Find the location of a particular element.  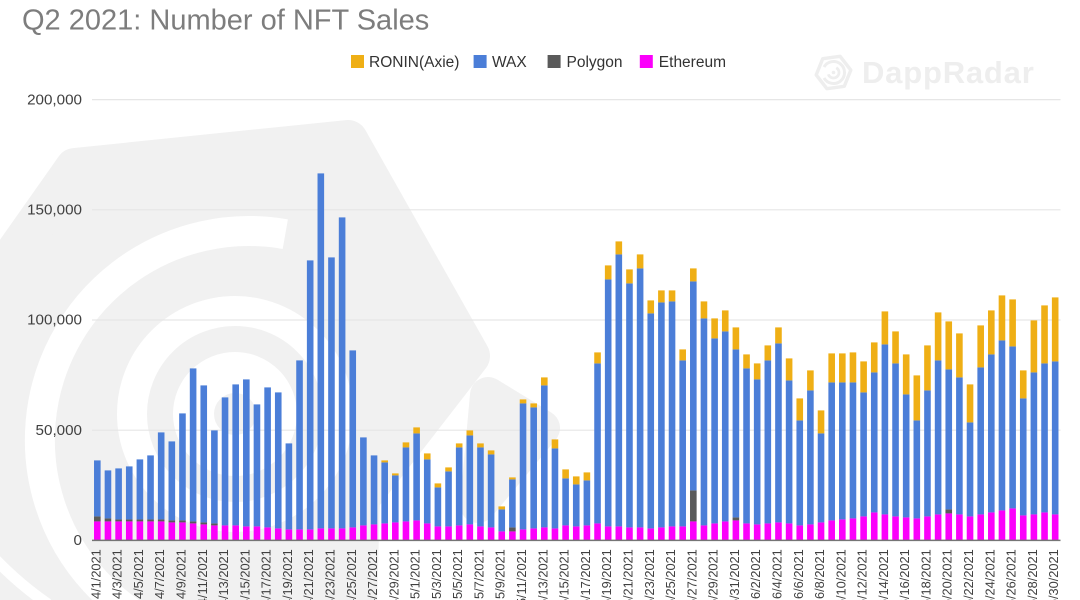

svg-text: 6/16/2021 is located at coordinates (904, 574).